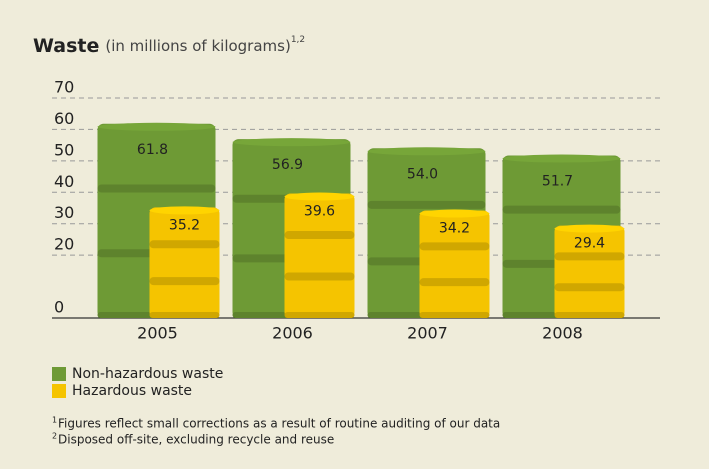 The height and width of the screenshot is (469, 709). I want to click on y-tick-label: 50, so click(64, 149).